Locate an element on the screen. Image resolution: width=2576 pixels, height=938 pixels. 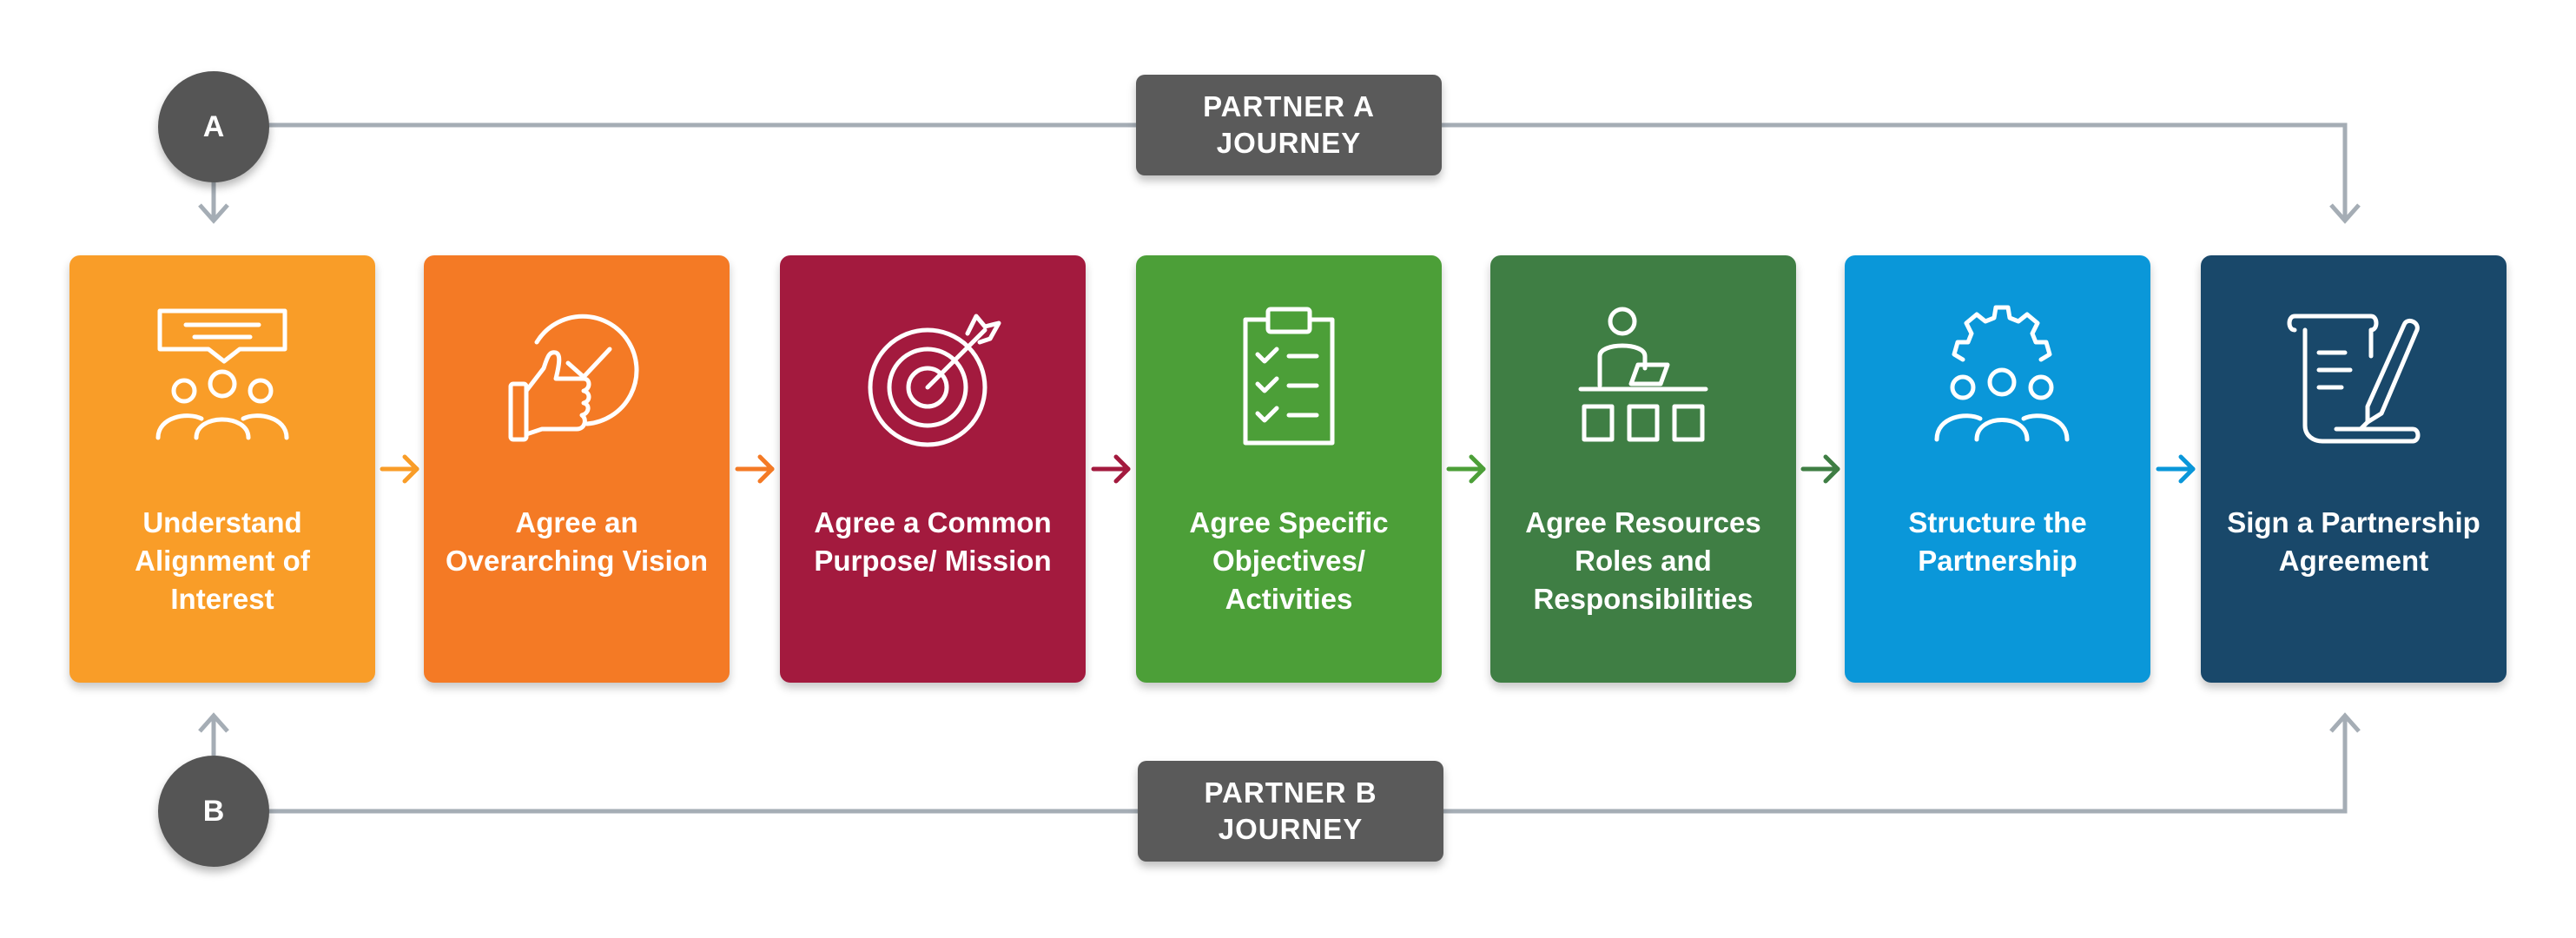
partner-a-badge: A is located at coordinates (214, 126).